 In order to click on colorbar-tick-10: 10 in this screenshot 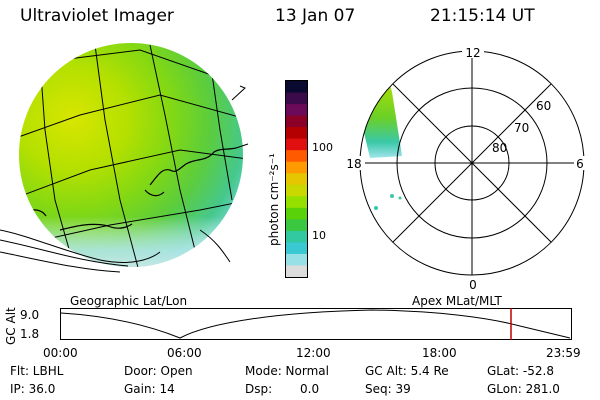, I will do `click(319, 235)`.